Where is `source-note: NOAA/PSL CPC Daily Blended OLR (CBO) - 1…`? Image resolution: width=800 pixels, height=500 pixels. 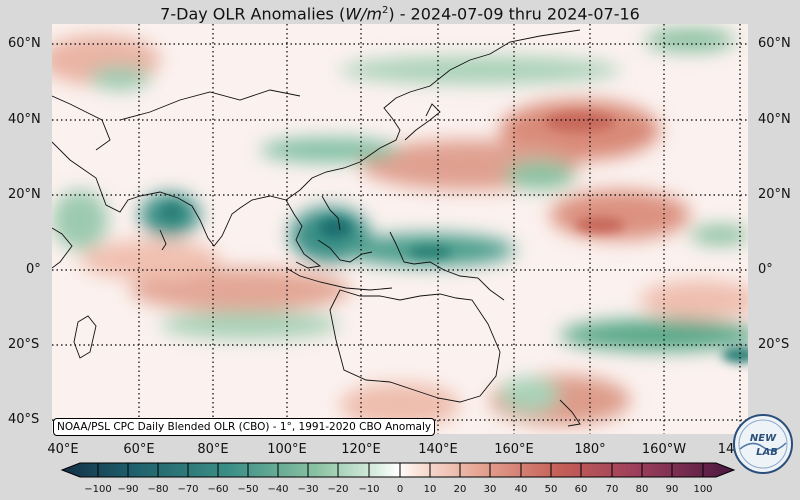 source-note: NOAA/PSL CPC Daily Blended OLR (CBO) - 1… is located at coordinates (244, 427).